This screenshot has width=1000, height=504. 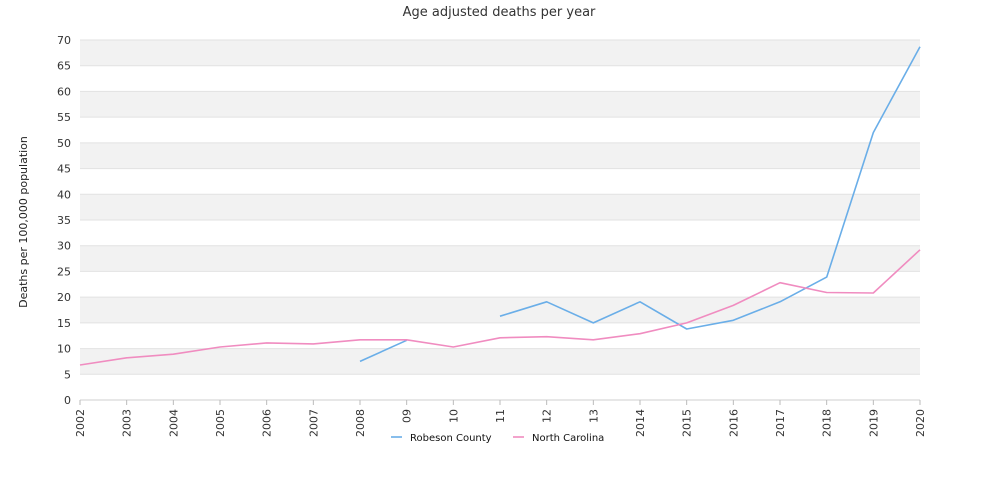 What do you see at coordinates (360, 423) in the screenshot?
I see `x-tick-label: 2008` at bounding box center [360, 423].